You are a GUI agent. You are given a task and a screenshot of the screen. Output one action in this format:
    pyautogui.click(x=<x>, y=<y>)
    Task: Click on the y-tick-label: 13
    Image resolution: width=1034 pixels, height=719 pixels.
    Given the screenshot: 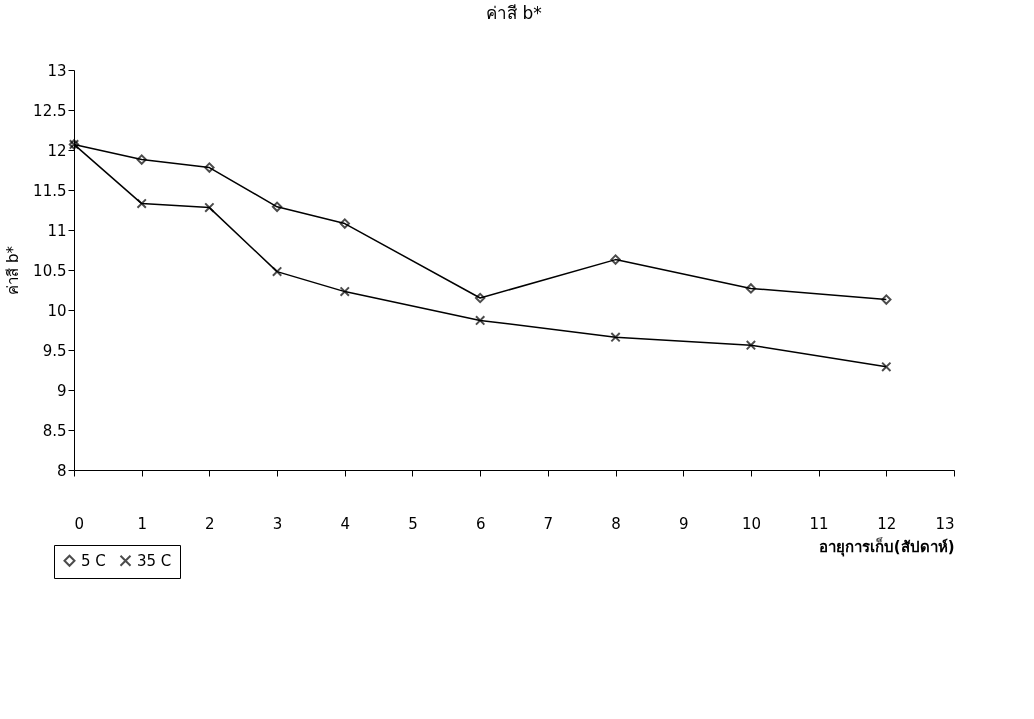 What is the action you would take?
    pyautogui.click(x=57, y=70)
    